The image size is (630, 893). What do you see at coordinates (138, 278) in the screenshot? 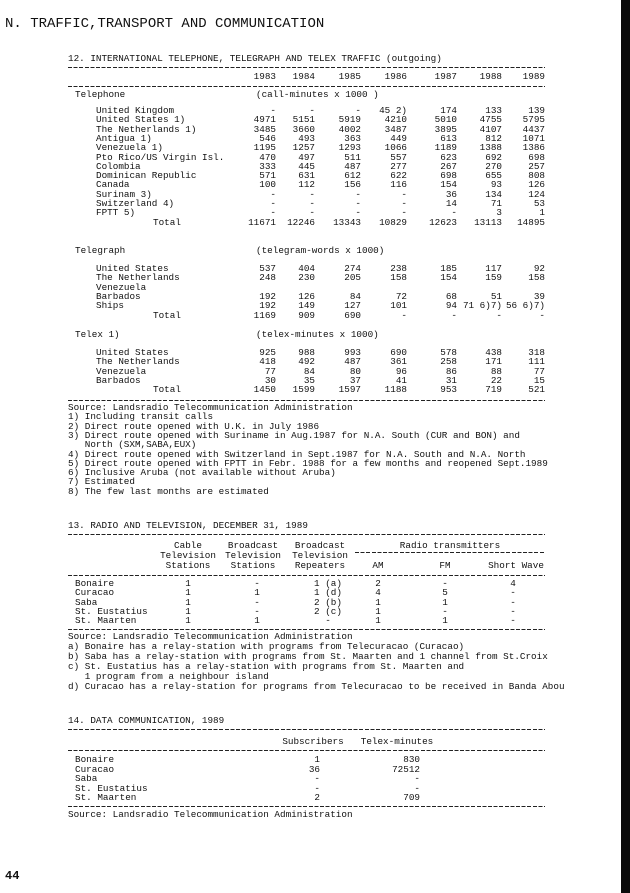
I see `row-label: The Netherlands` at bounding box center [138, 278].